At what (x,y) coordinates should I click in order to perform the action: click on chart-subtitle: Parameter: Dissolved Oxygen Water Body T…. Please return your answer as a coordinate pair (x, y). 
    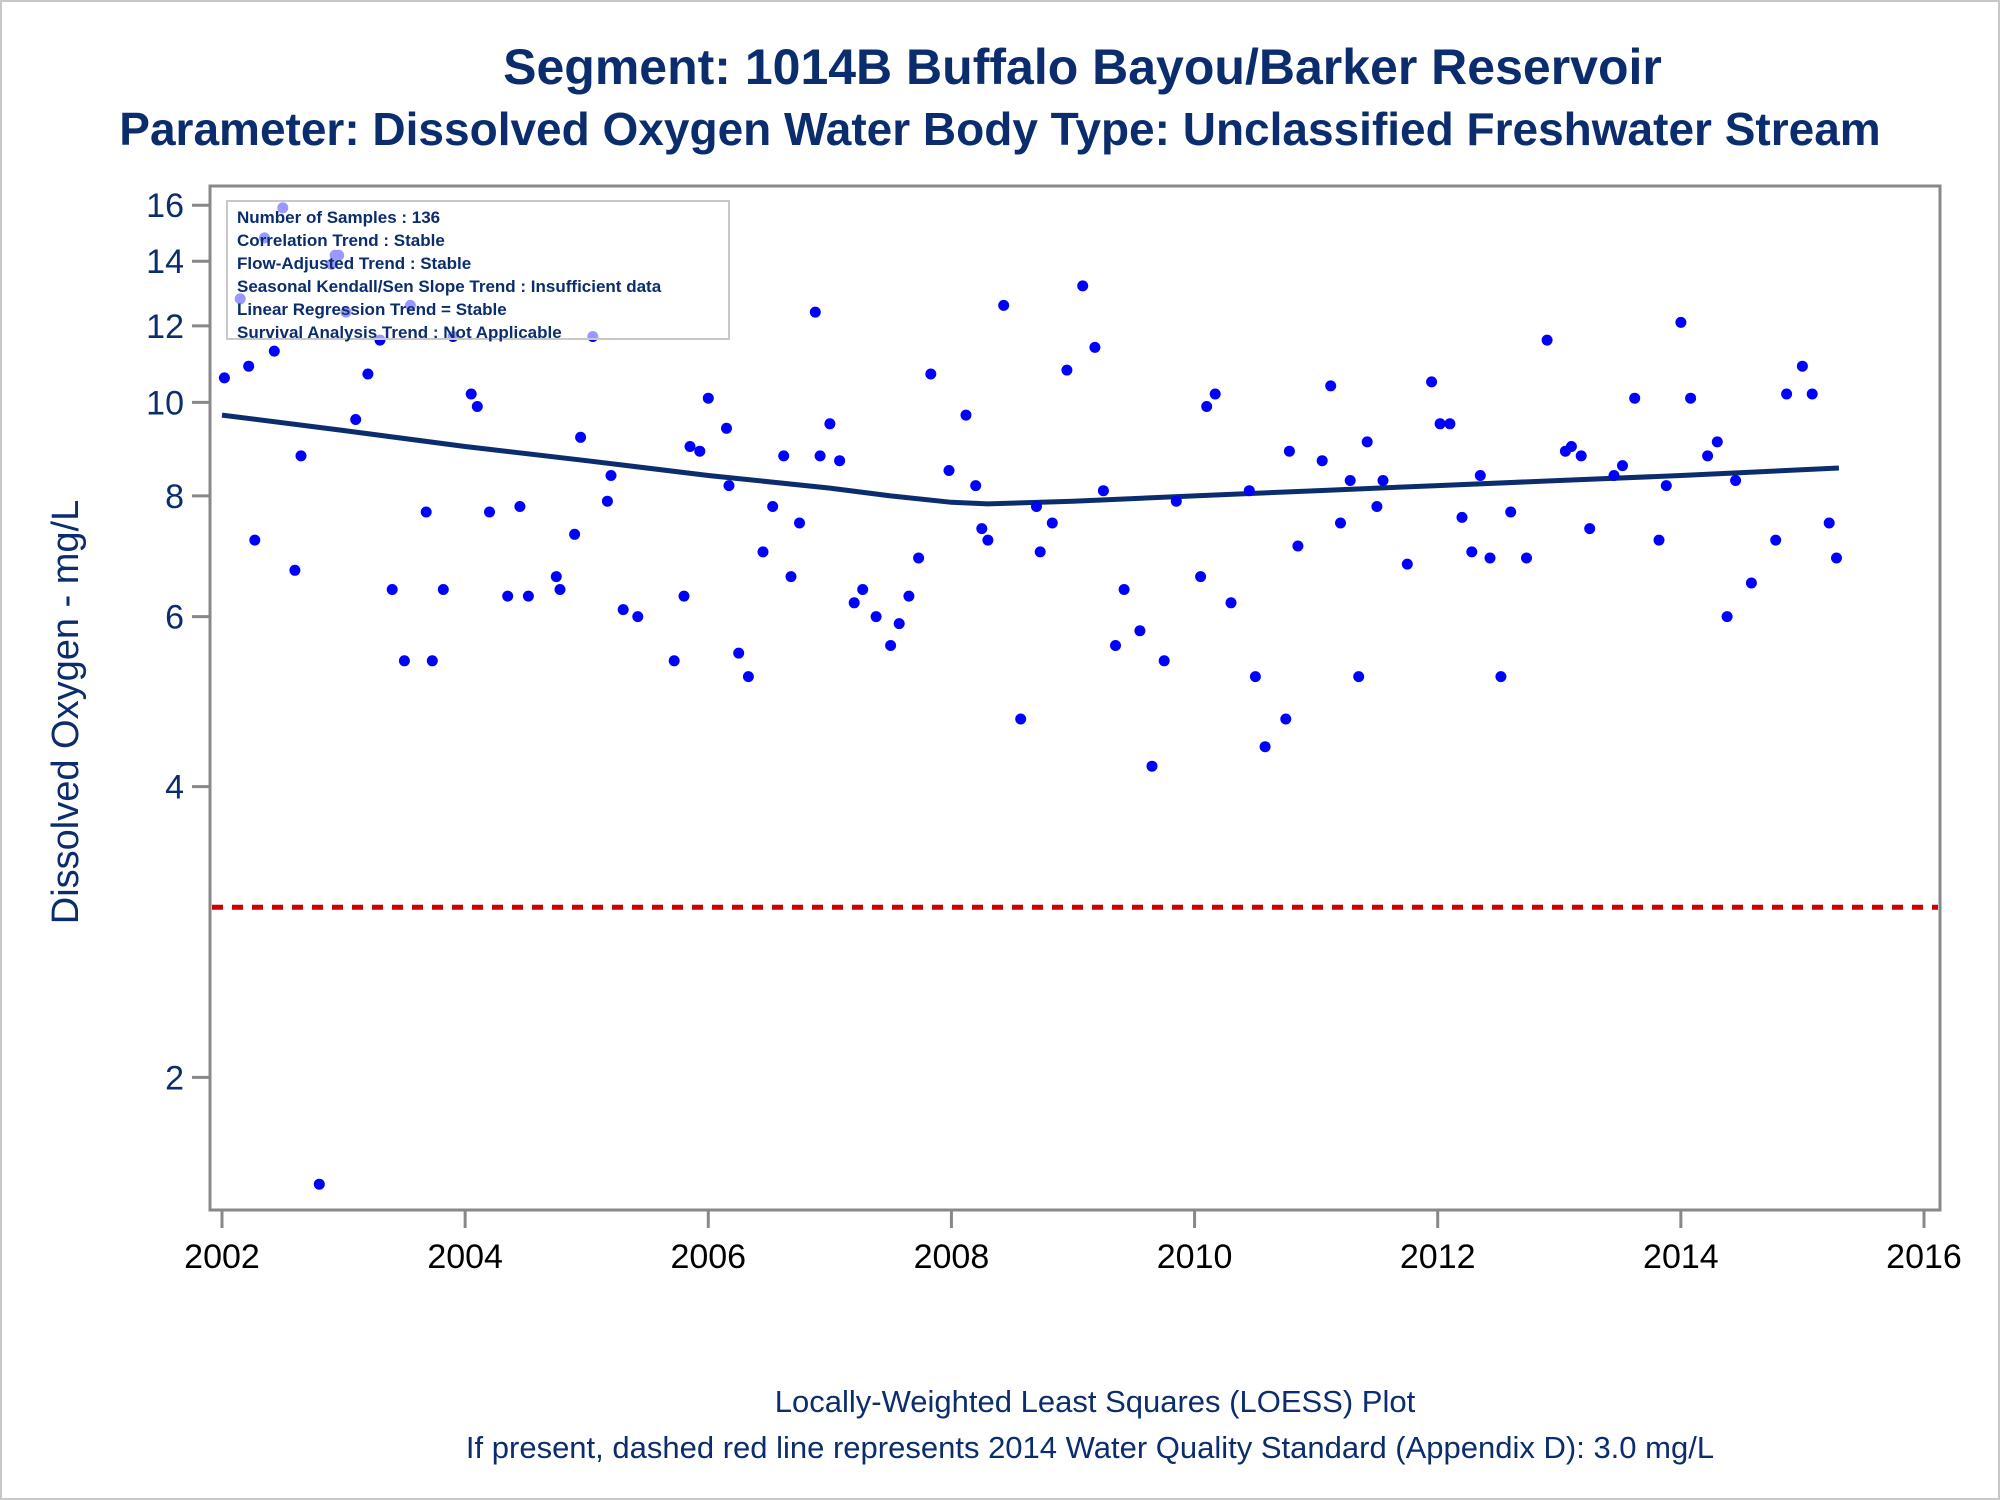
    Looking at the image, I should click on (1000, 129).